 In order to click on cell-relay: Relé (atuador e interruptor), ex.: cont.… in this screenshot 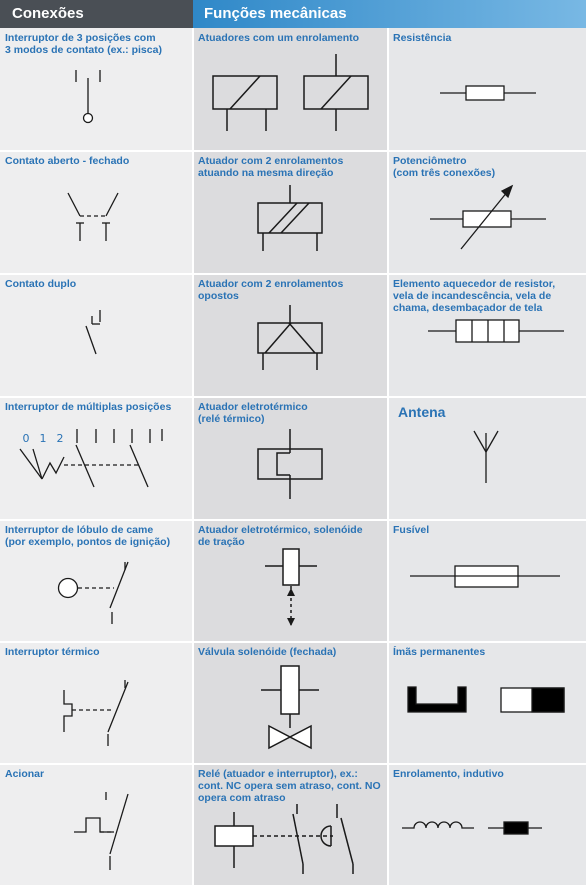, I will do `click(290, 824)`.